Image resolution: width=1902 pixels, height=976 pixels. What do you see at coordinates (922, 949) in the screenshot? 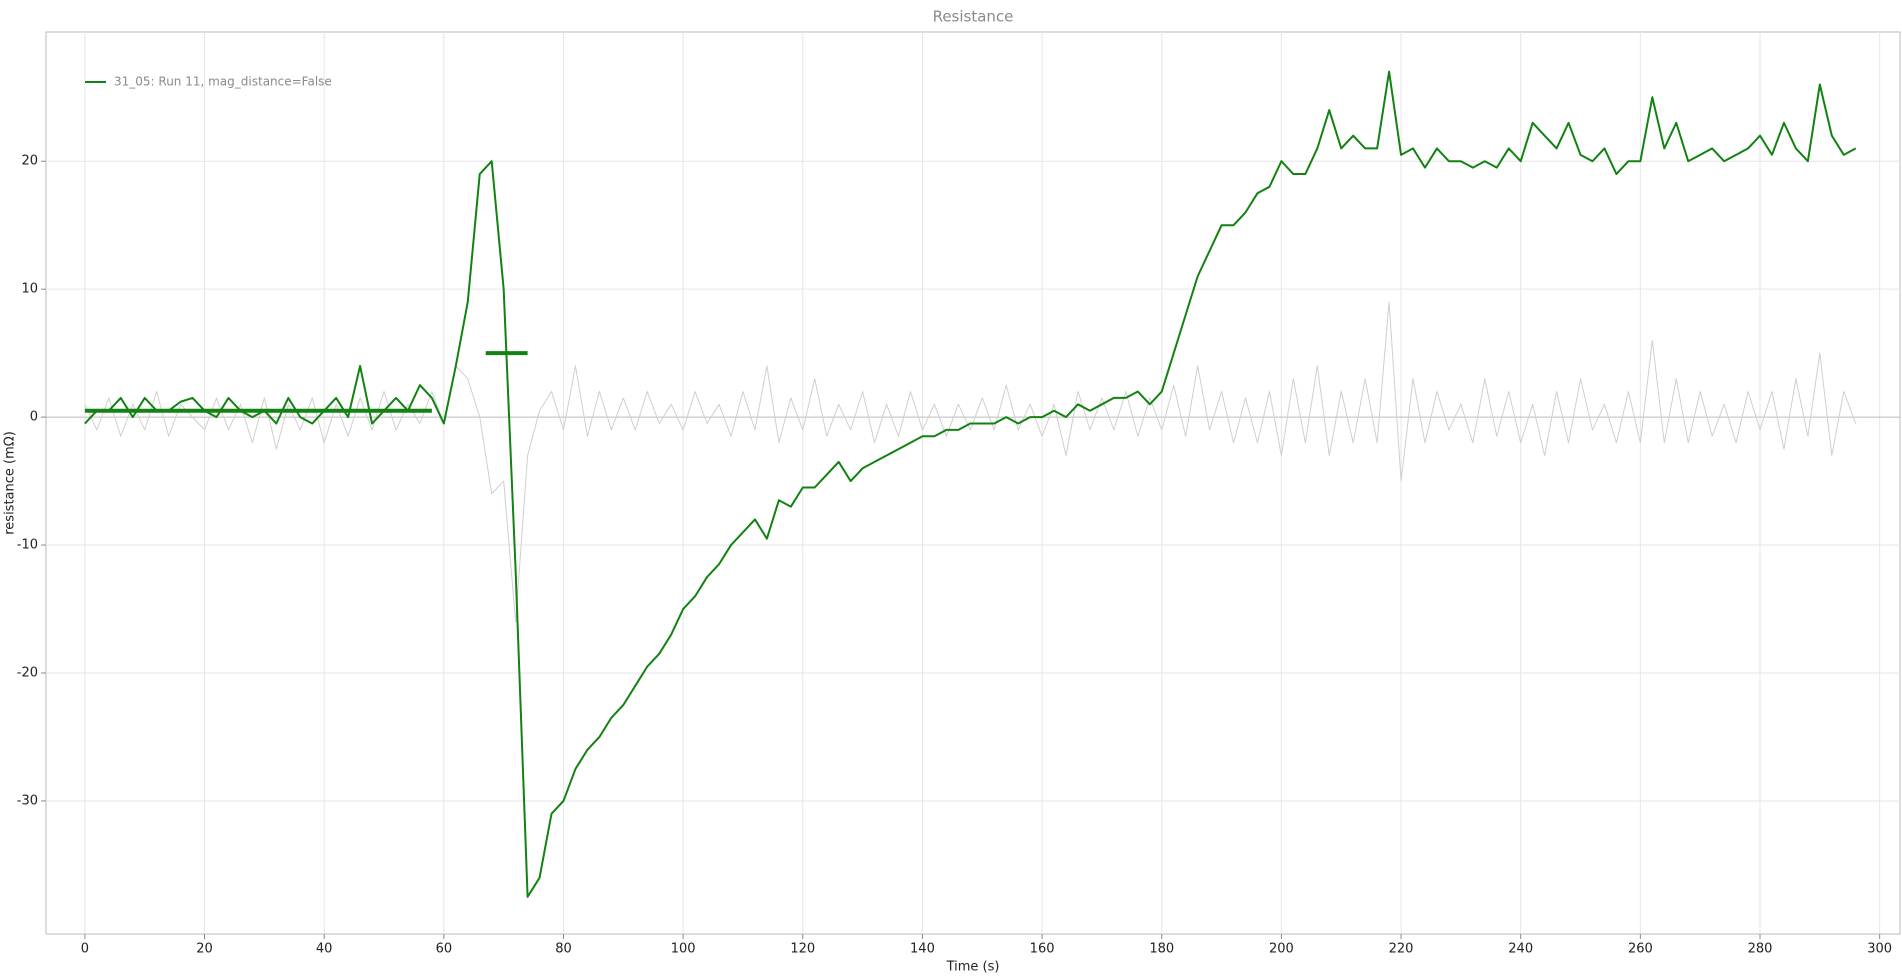
I see `x-tick-label: 140` at bounding box center [922, 949].